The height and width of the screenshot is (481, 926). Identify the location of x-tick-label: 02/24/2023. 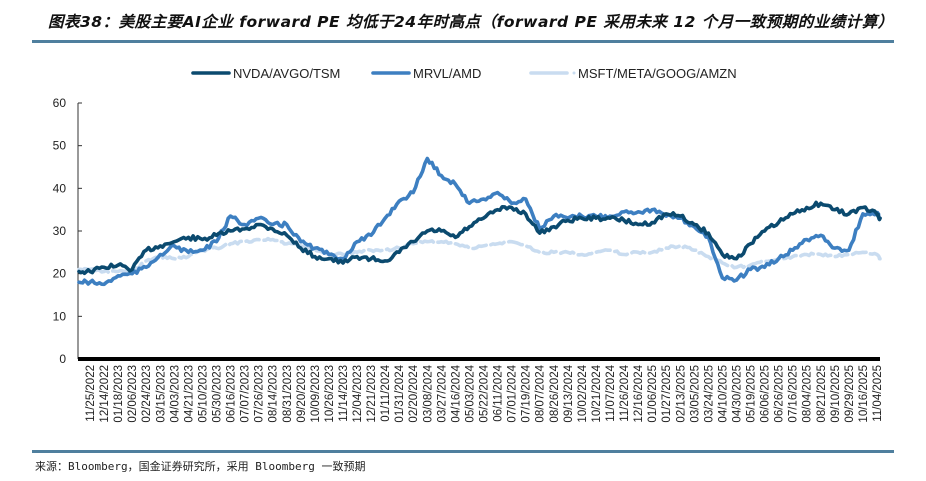
(147, 394).